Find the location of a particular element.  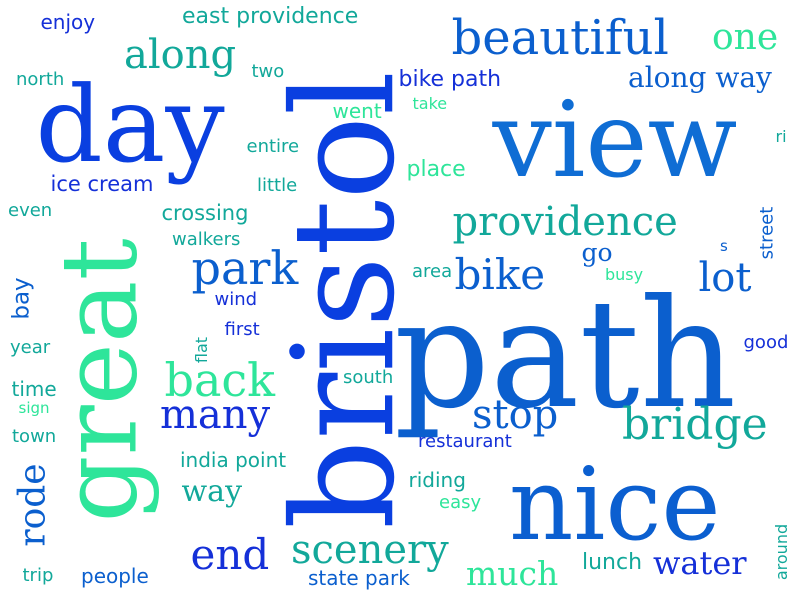

word-much: much is located at coordinates (512, 573).